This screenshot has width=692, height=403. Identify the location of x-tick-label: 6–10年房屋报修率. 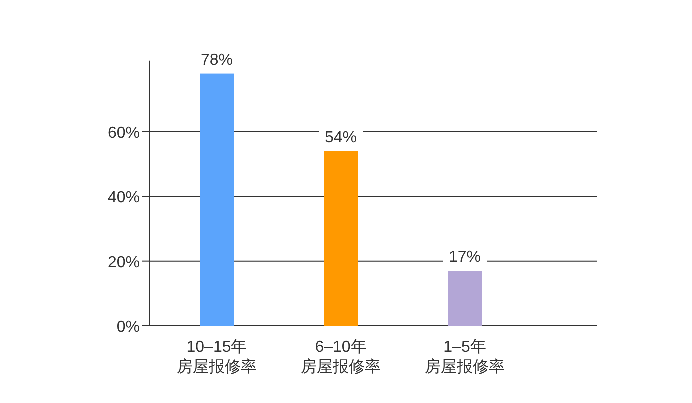
(341, 357).